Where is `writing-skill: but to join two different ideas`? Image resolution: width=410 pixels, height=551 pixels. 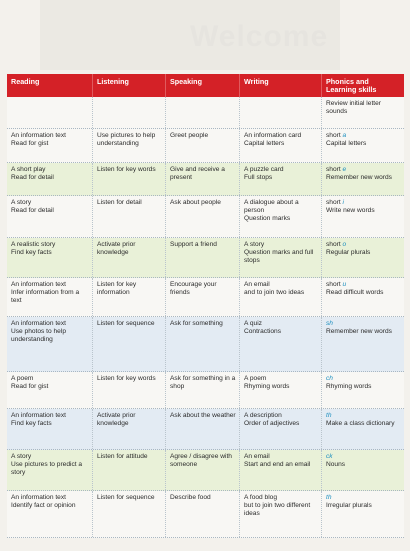 writing-skill: but to join two different ideas is located at coordinates (277, 510).